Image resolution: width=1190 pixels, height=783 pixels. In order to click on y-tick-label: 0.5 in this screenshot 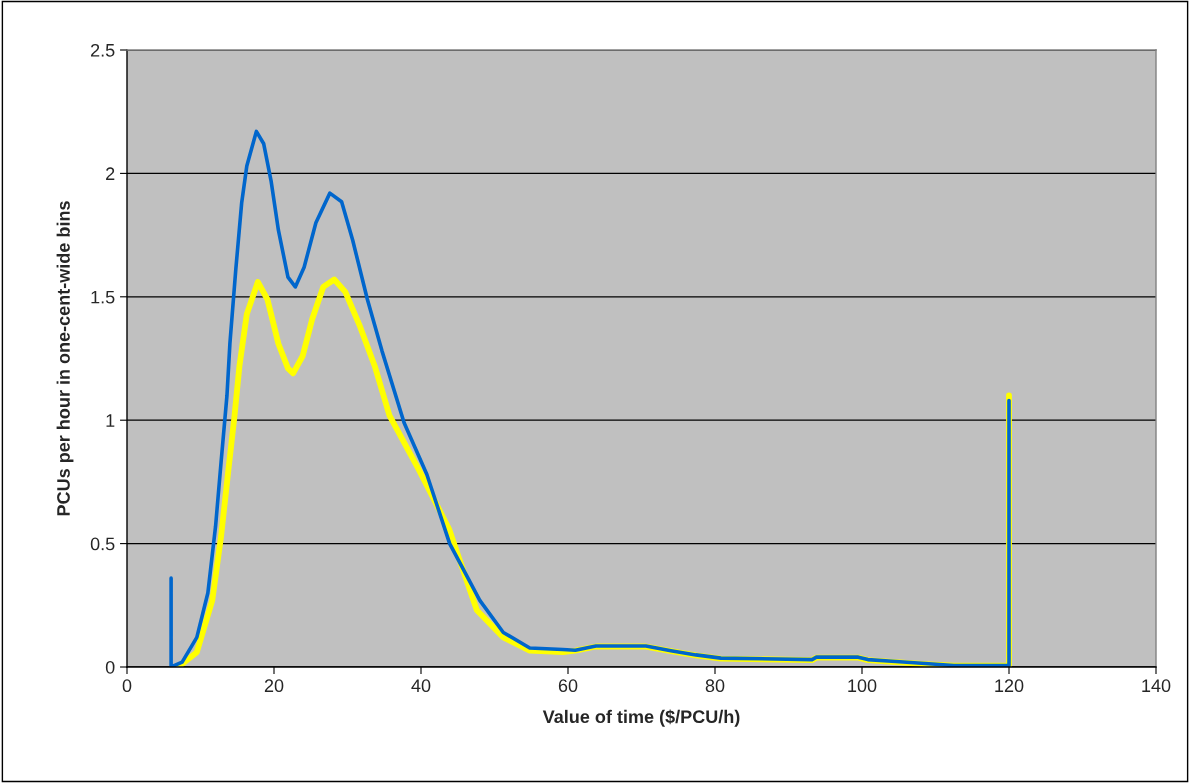, I will do `click(102, 544)`.